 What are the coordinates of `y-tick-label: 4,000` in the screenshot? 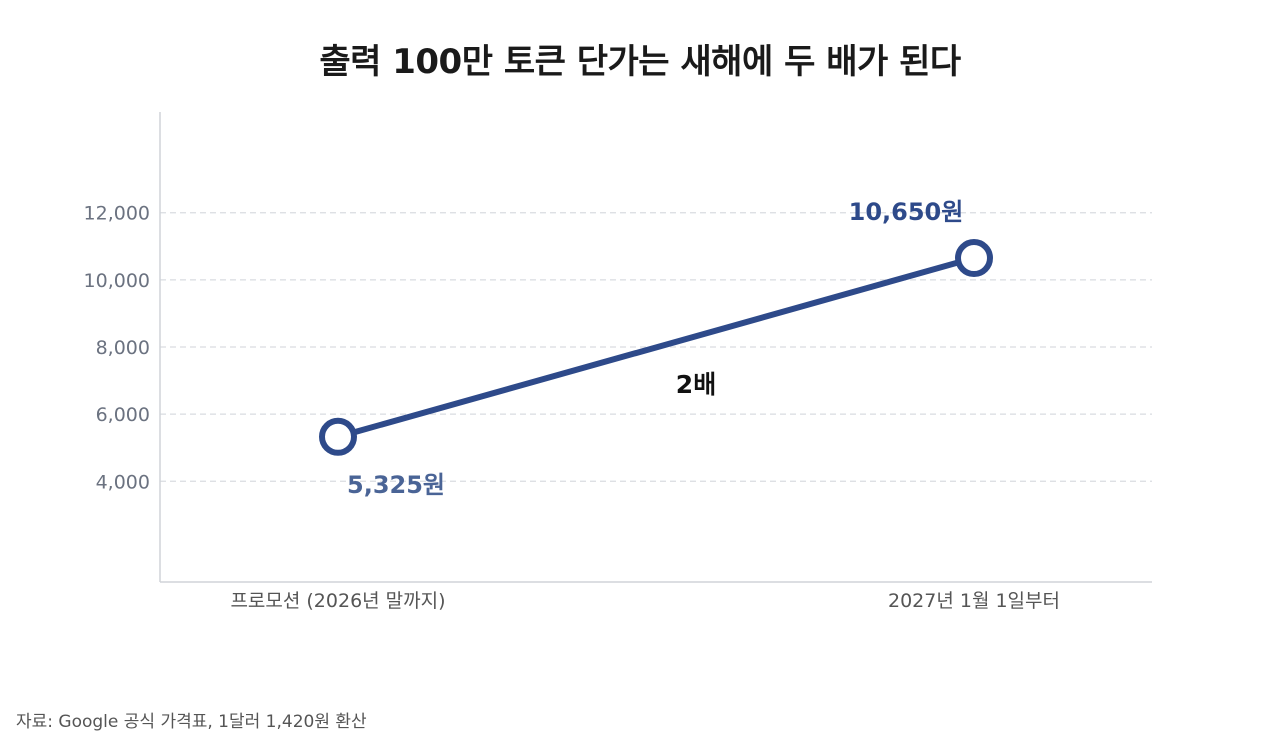 It's located at (123, 482).